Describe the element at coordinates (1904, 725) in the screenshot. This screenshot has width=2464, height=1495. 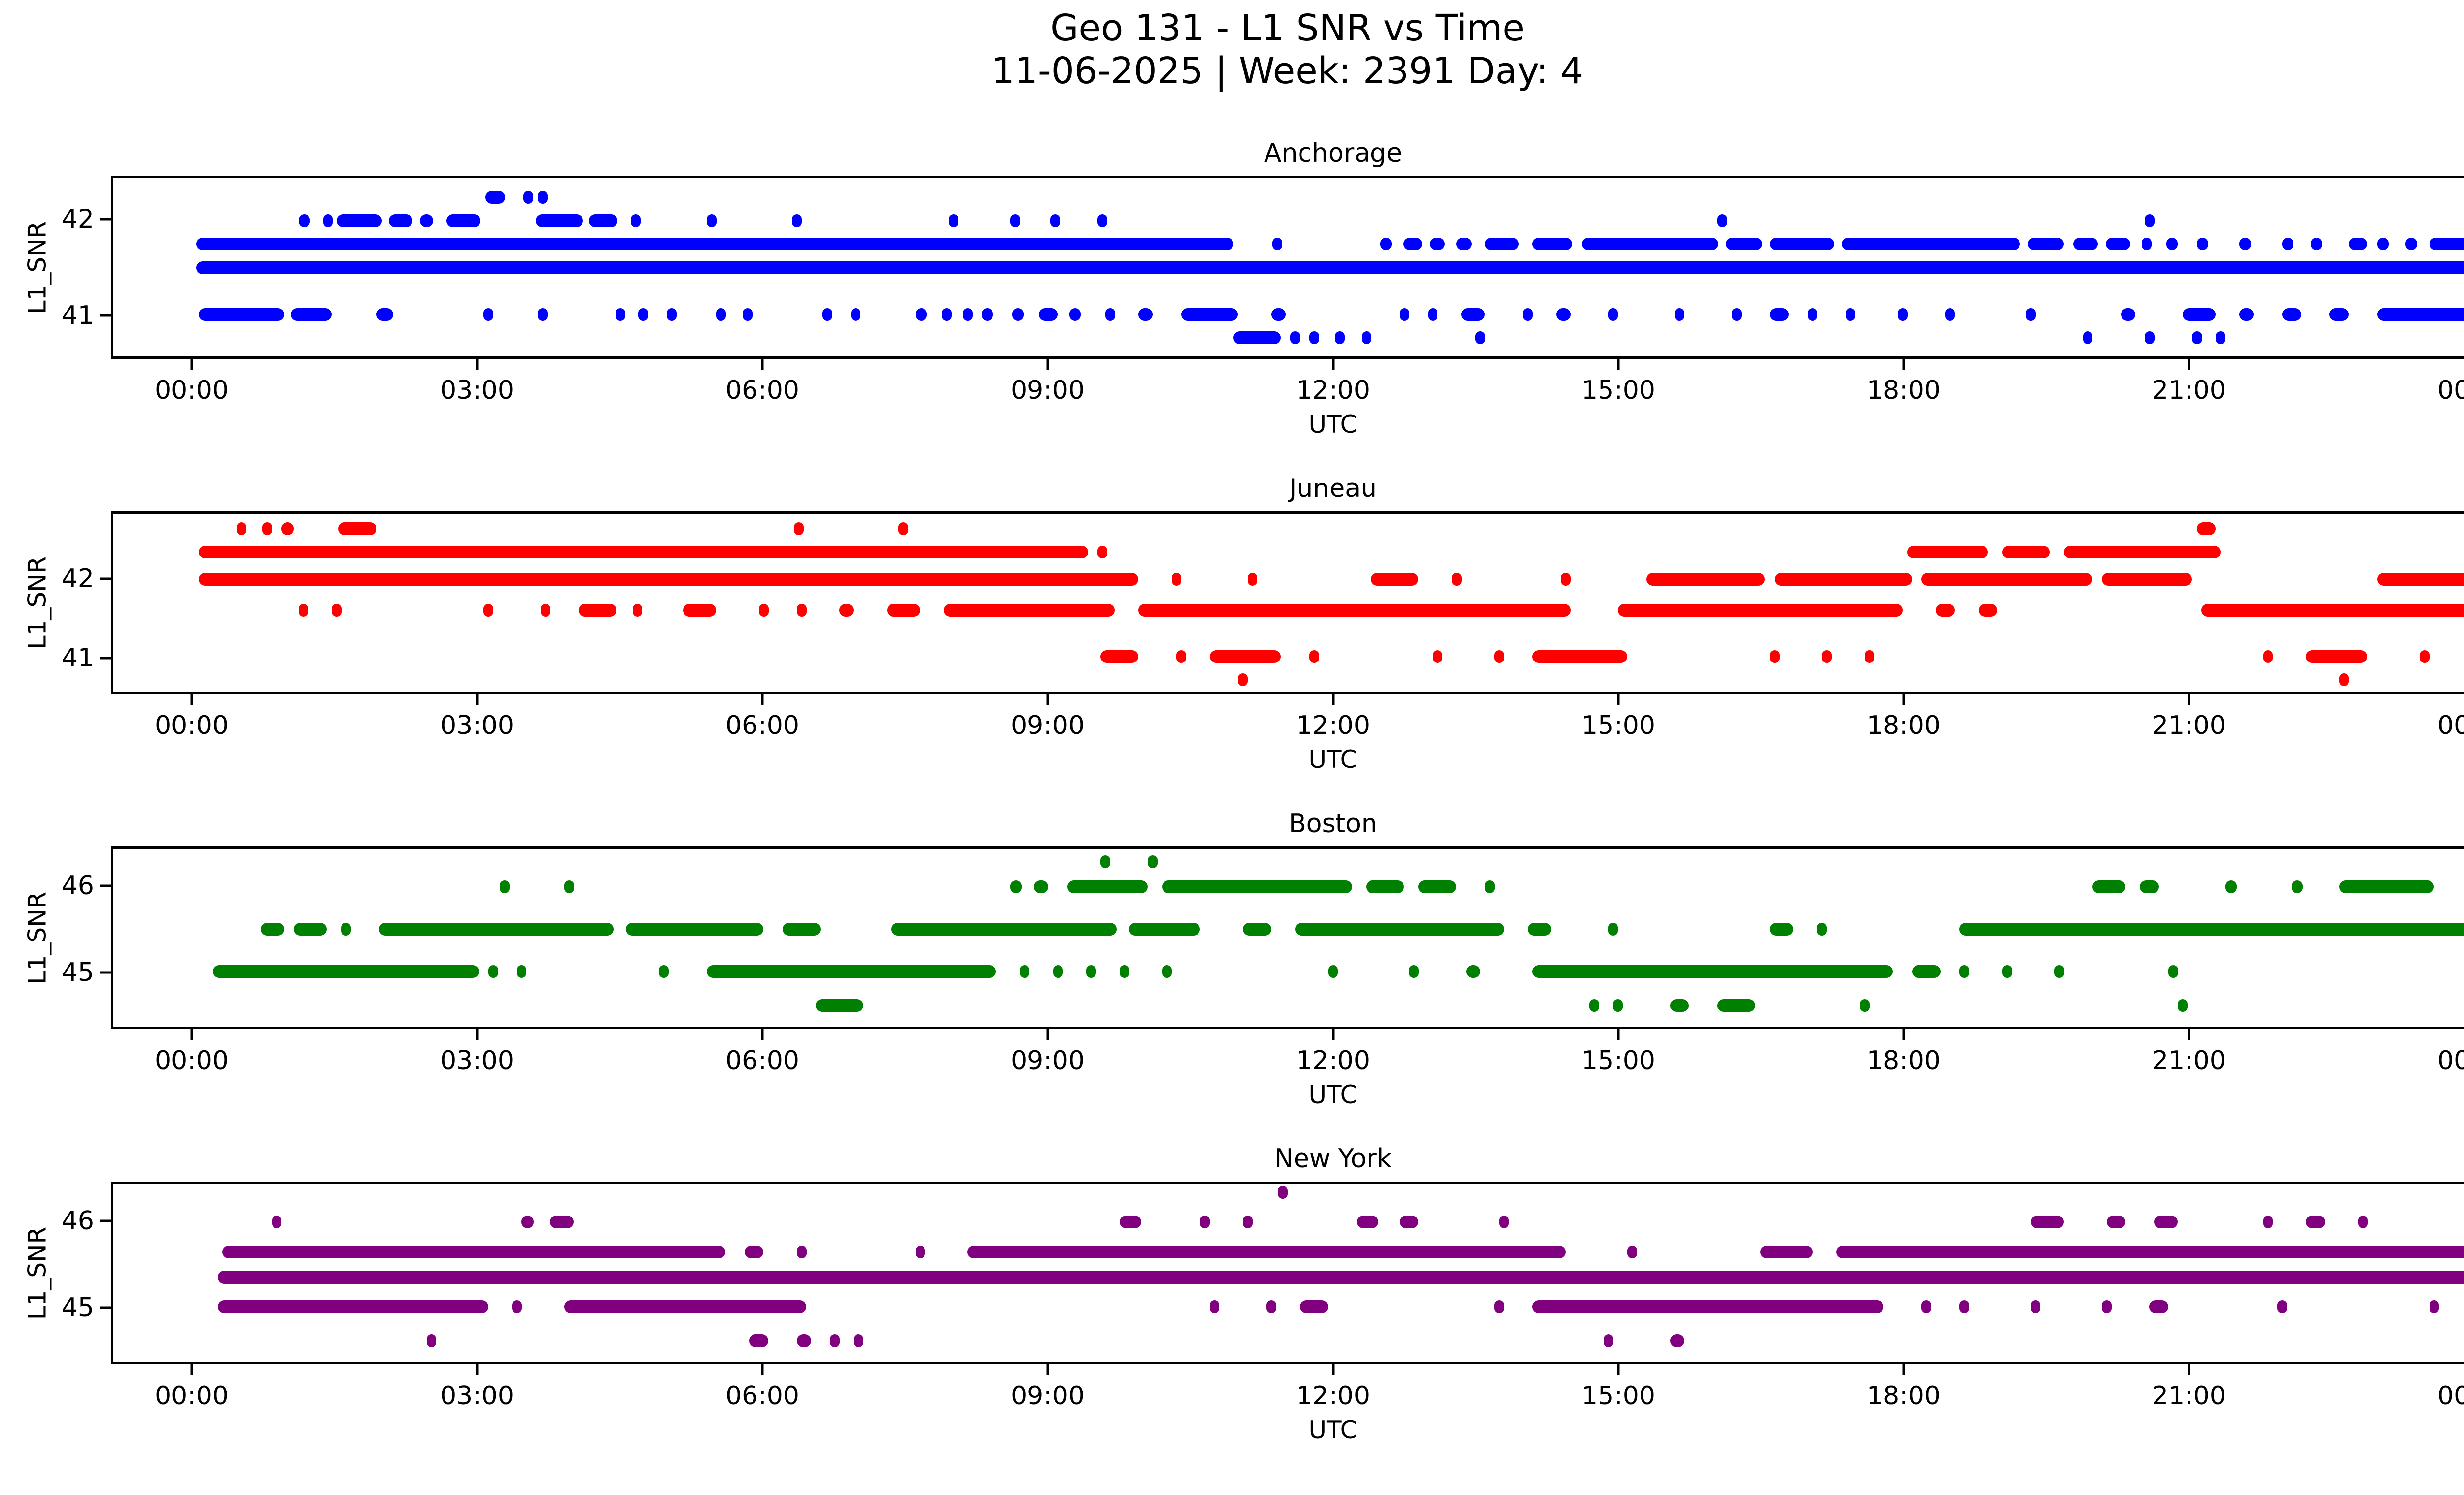
I see `x-tick-label: 18:00` at that location.